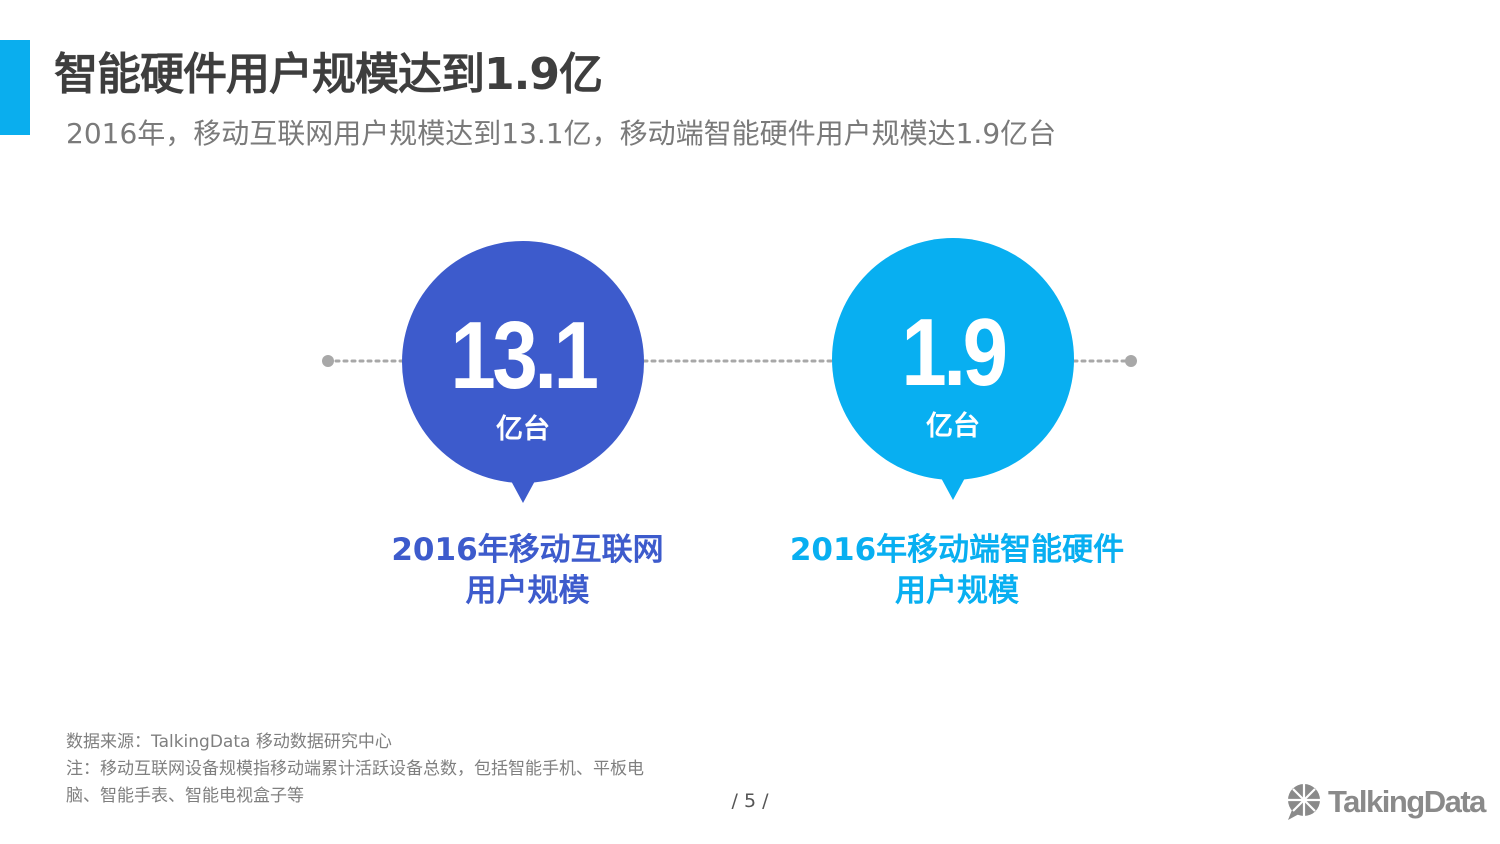 This screenshot has width=1500, height=844. Describe the element at coordinates (355, 769) in the screenshot. I see `note-line: 注：移动互联网设备规模指移动端累计活跃设备总数，包括智能手机、平板电` at that location.